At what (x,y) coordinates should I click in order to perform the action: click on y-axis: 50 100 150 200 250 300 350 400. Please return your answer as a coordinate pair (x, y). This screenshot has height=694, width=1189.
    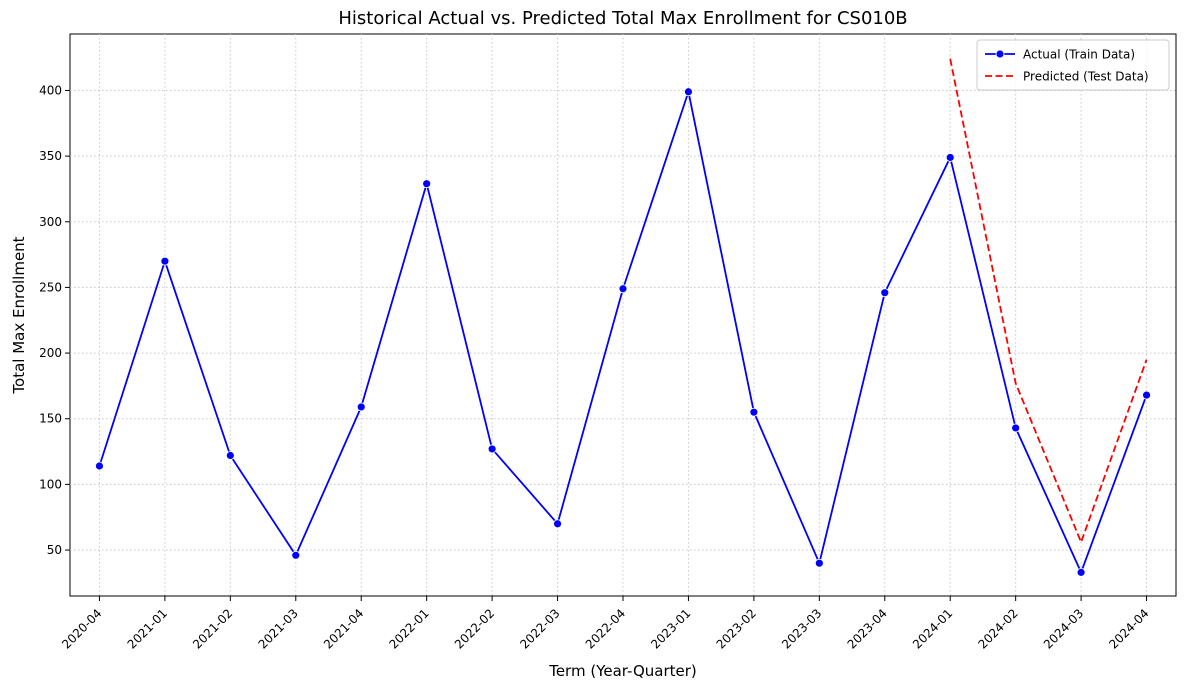
    Looking at the image, I should click on (54, 320).